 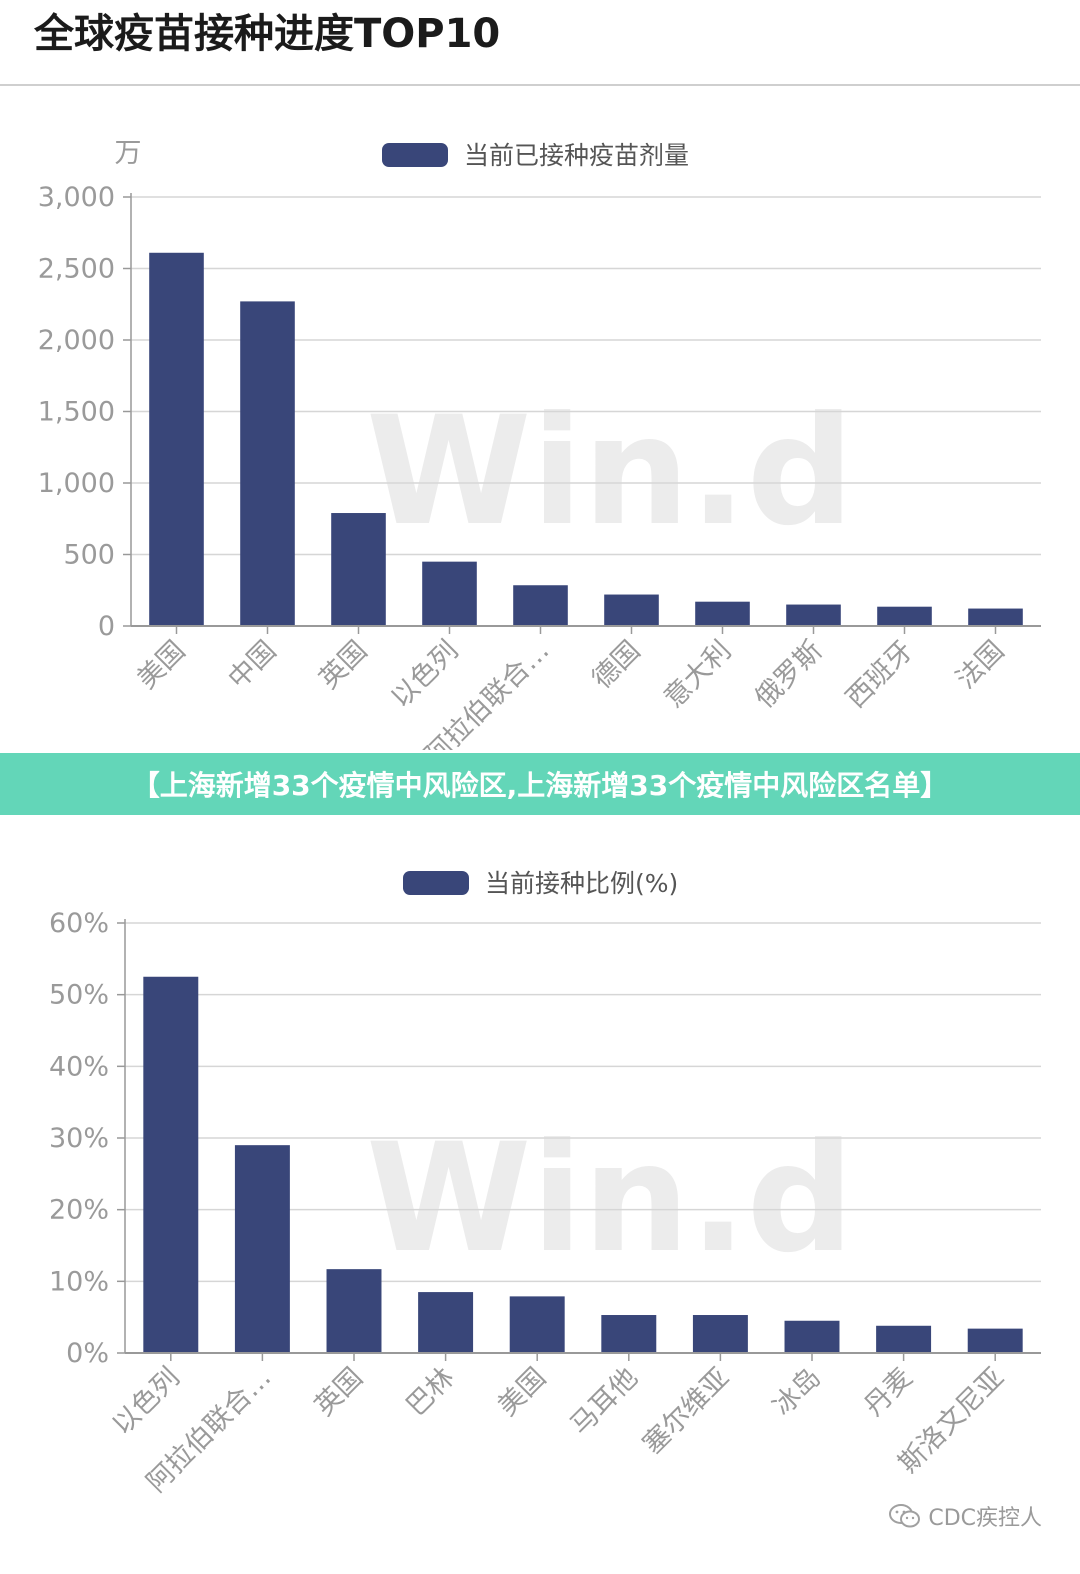 I want to click on chart2-y-tick-label: 30%, so click(x=79, y=1138).